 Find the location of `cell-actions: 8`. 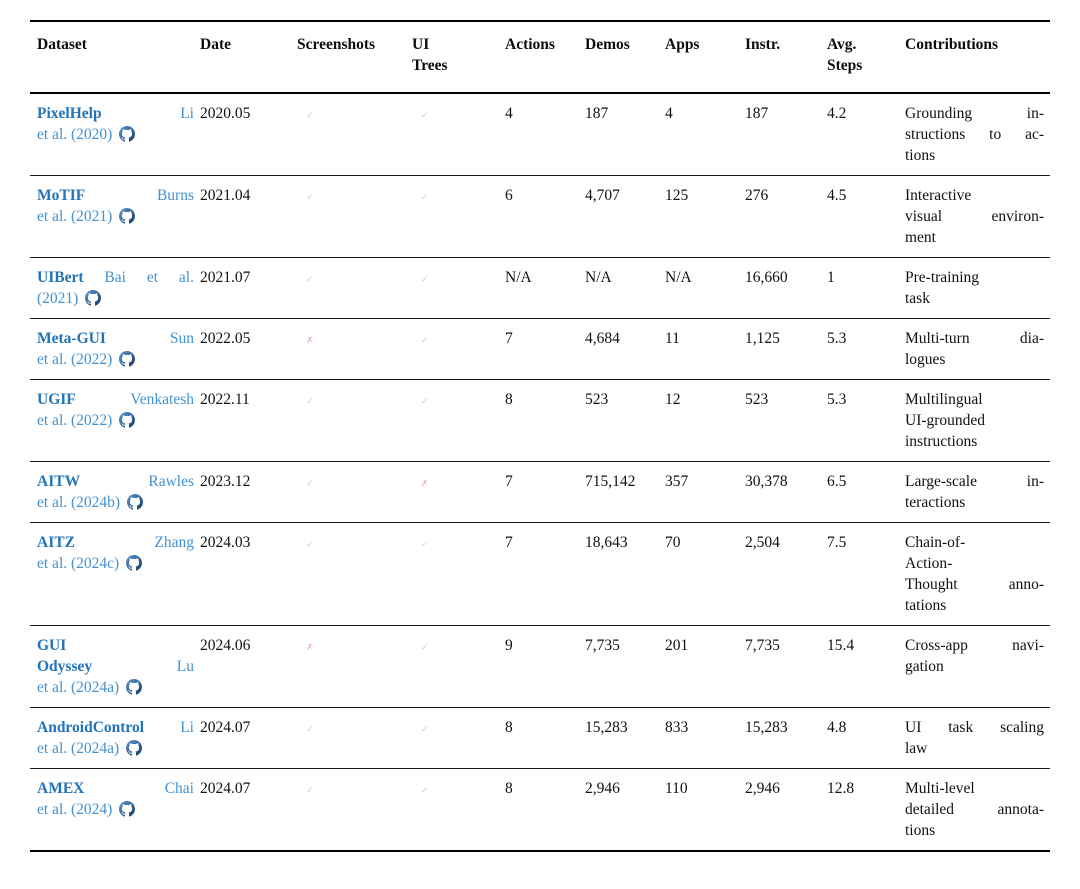

cell-actions: 8 is located at coordinates (509, 788).